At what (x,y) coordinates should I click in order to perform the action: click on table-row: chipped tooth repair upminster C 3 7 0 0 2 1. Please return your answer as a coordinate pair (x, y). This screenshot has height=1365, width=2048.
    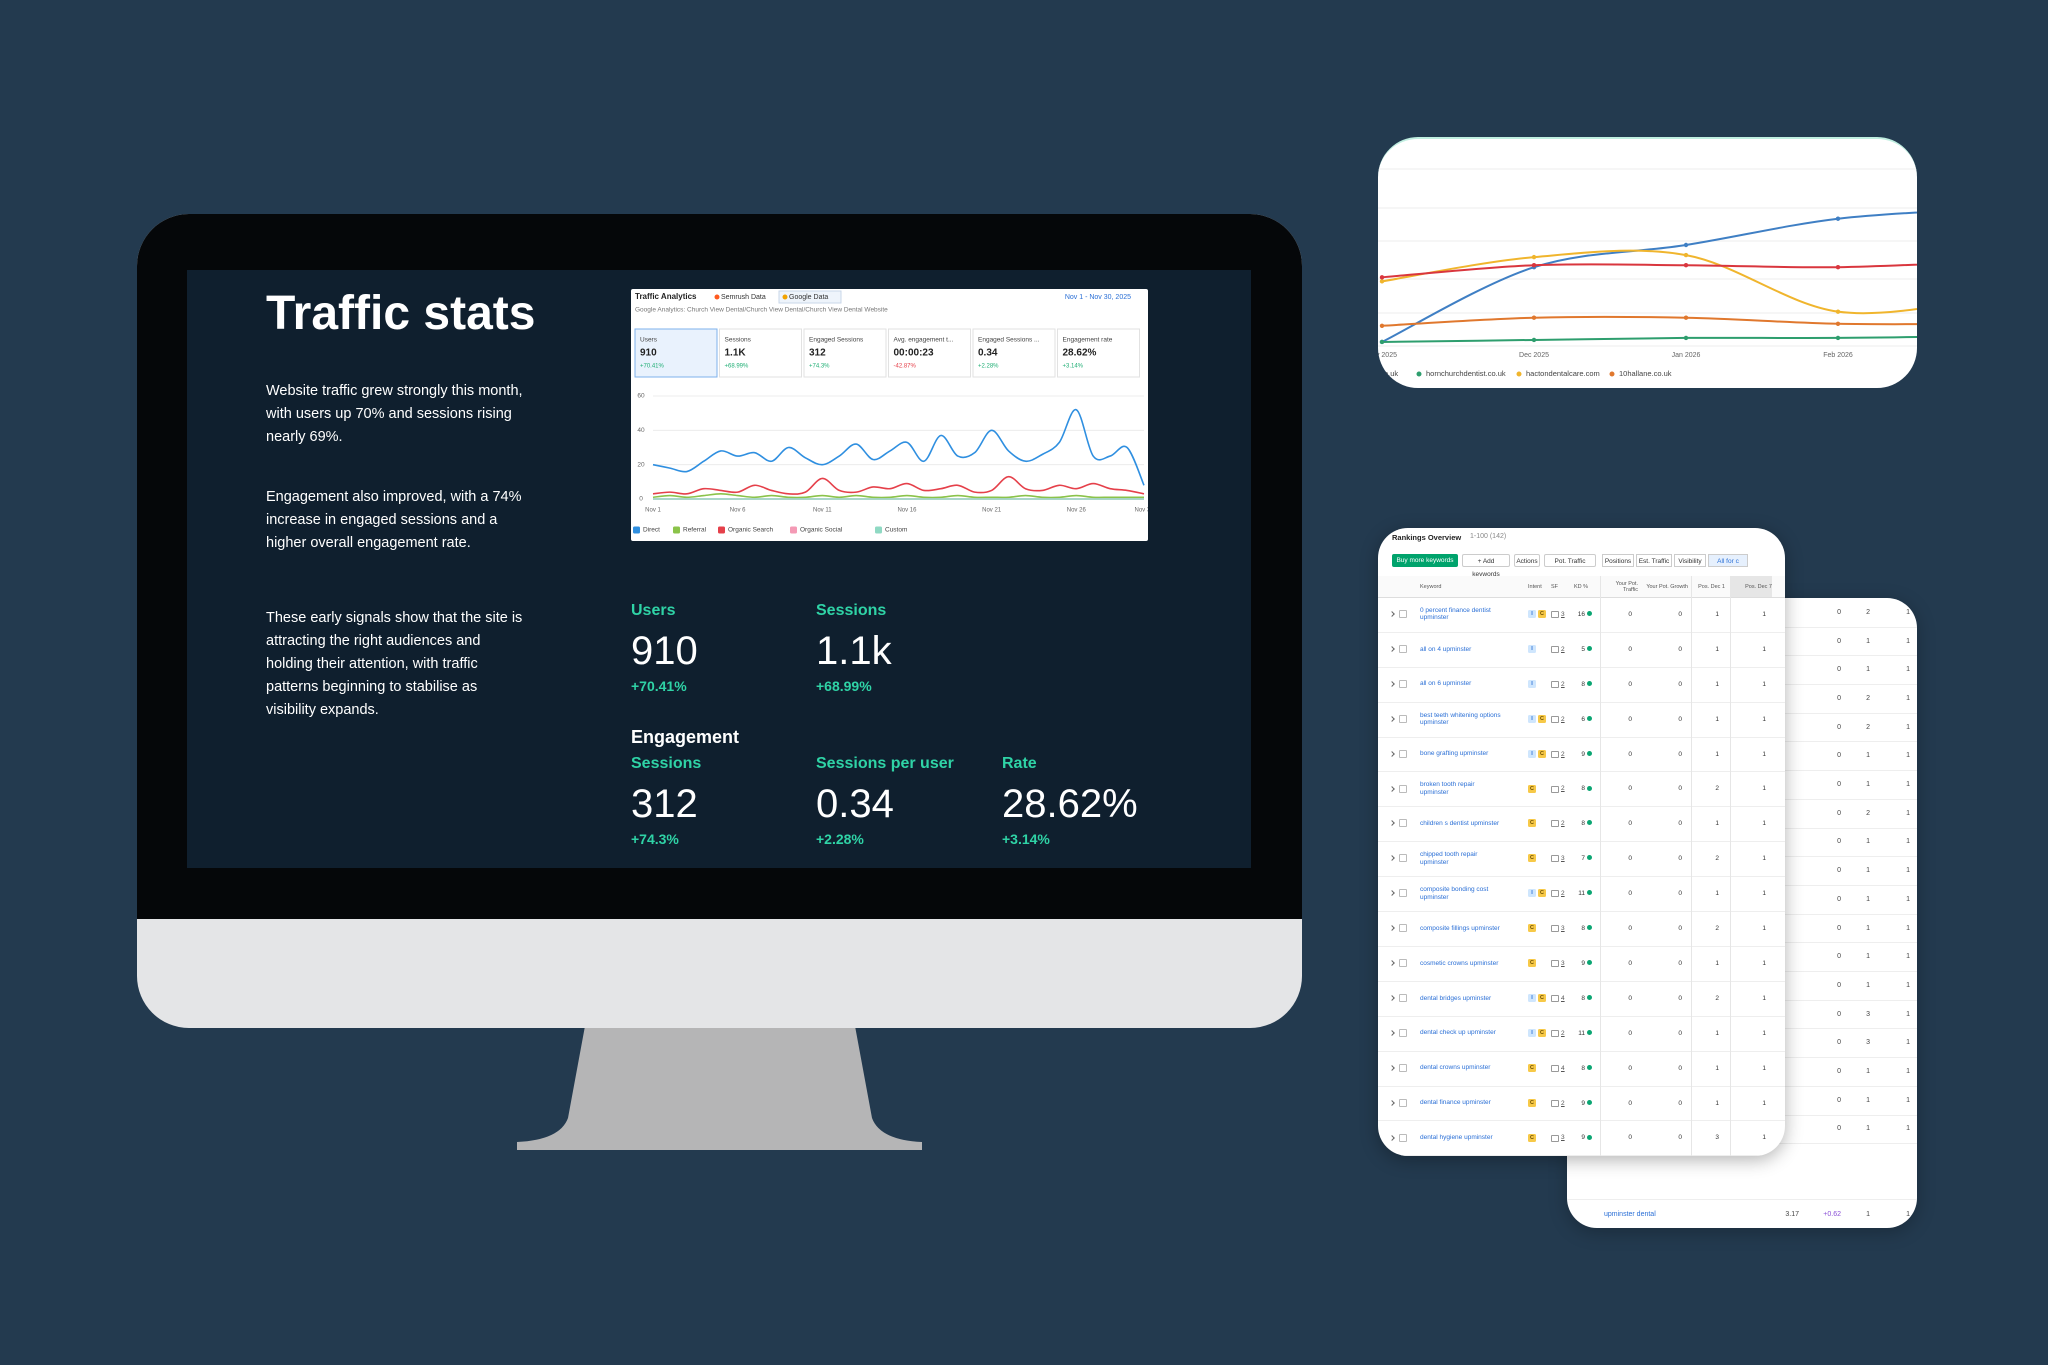
    Looking at the image, I should click on (1581, 859).